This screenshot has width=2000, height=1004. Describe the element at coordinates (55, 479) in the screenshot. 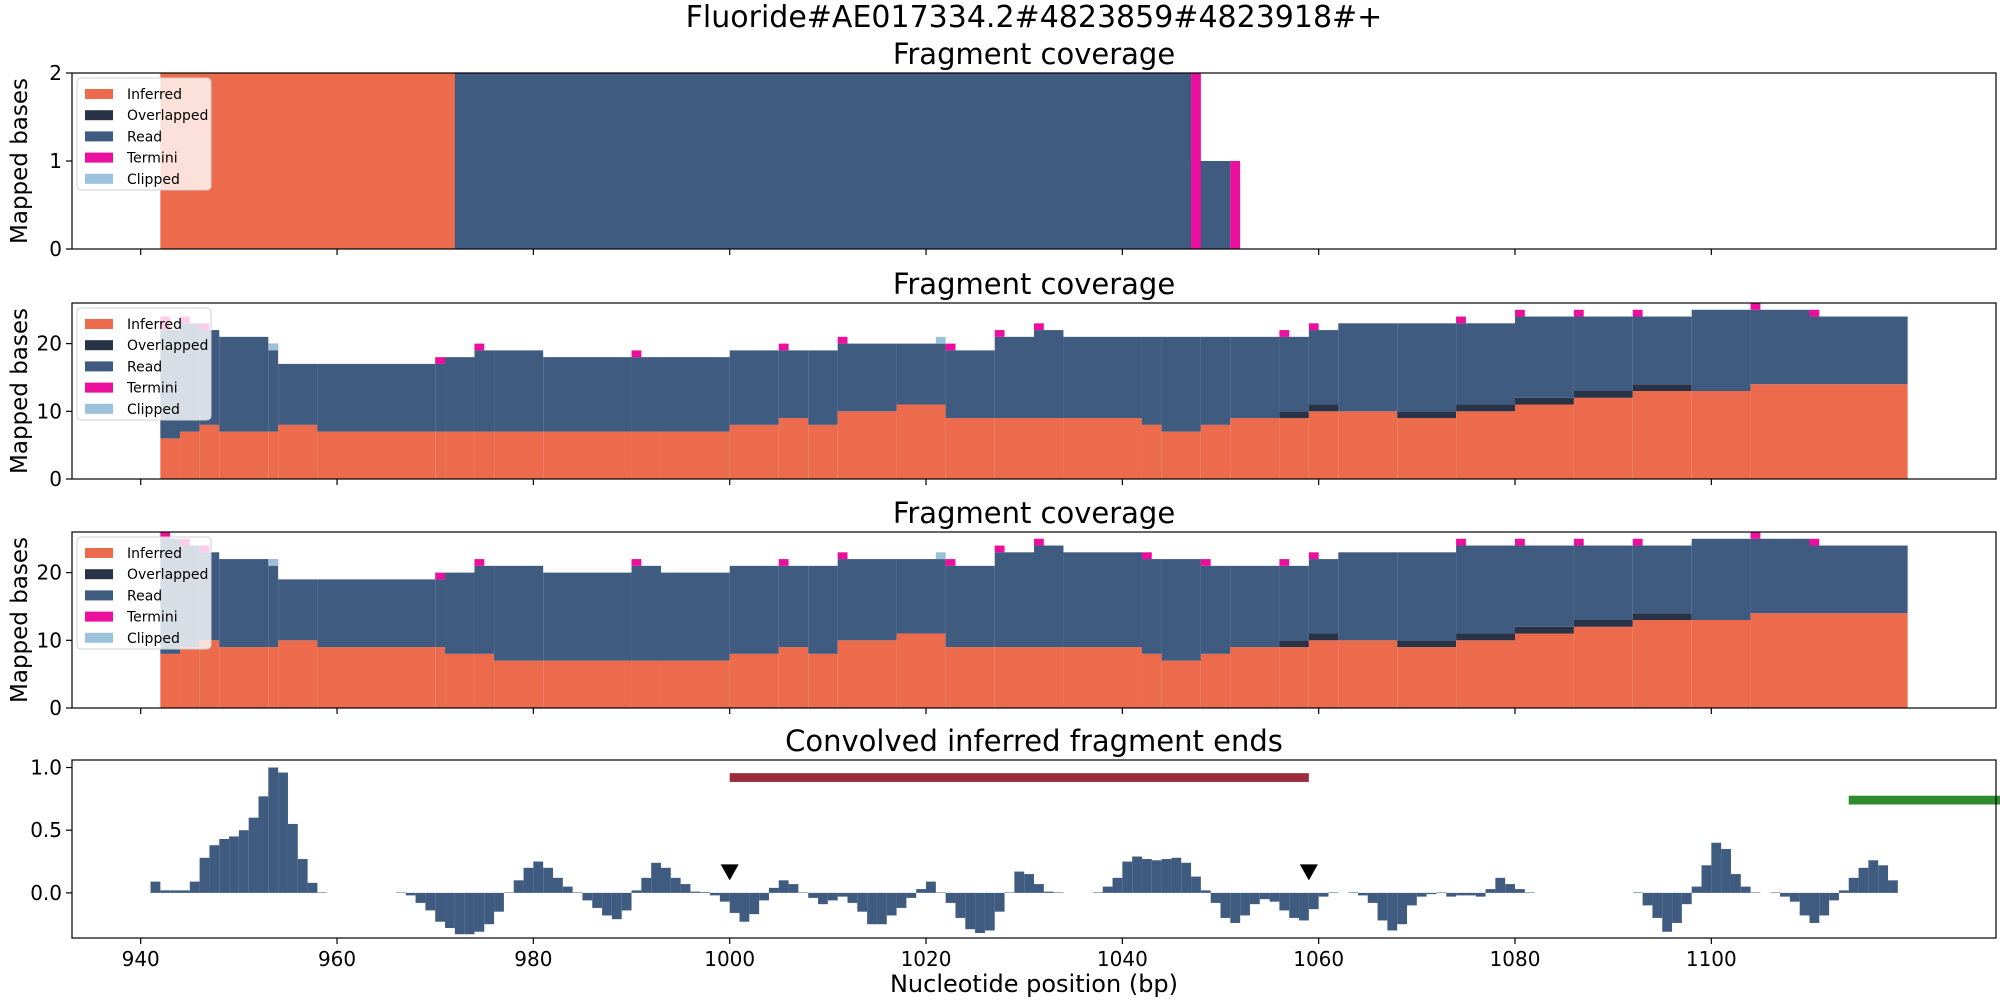

I see `y-tick-label: 0` at that location.